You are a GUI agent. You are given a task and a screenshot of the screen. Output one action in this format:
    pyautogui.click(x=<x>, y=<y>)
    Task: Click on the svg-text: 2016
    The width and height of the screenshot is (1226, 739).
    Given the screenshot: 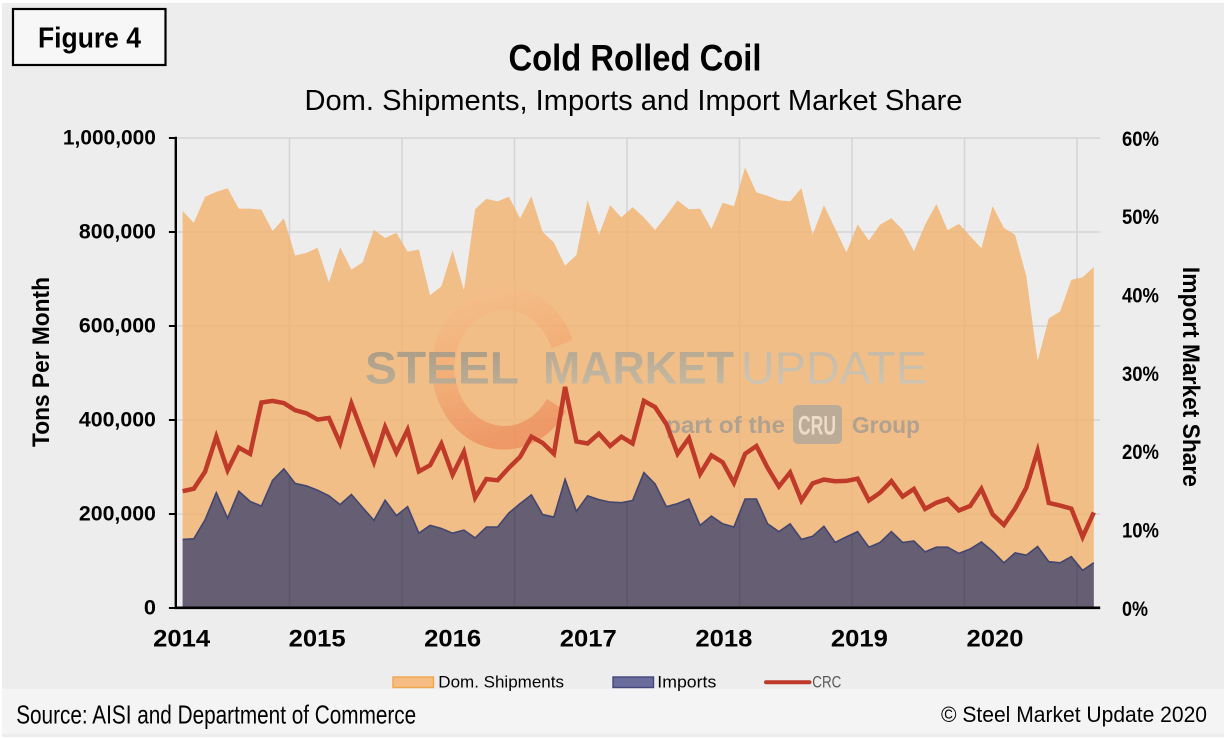 What is the action you would take?
    pyautogui.click(x=452, y=639)
    